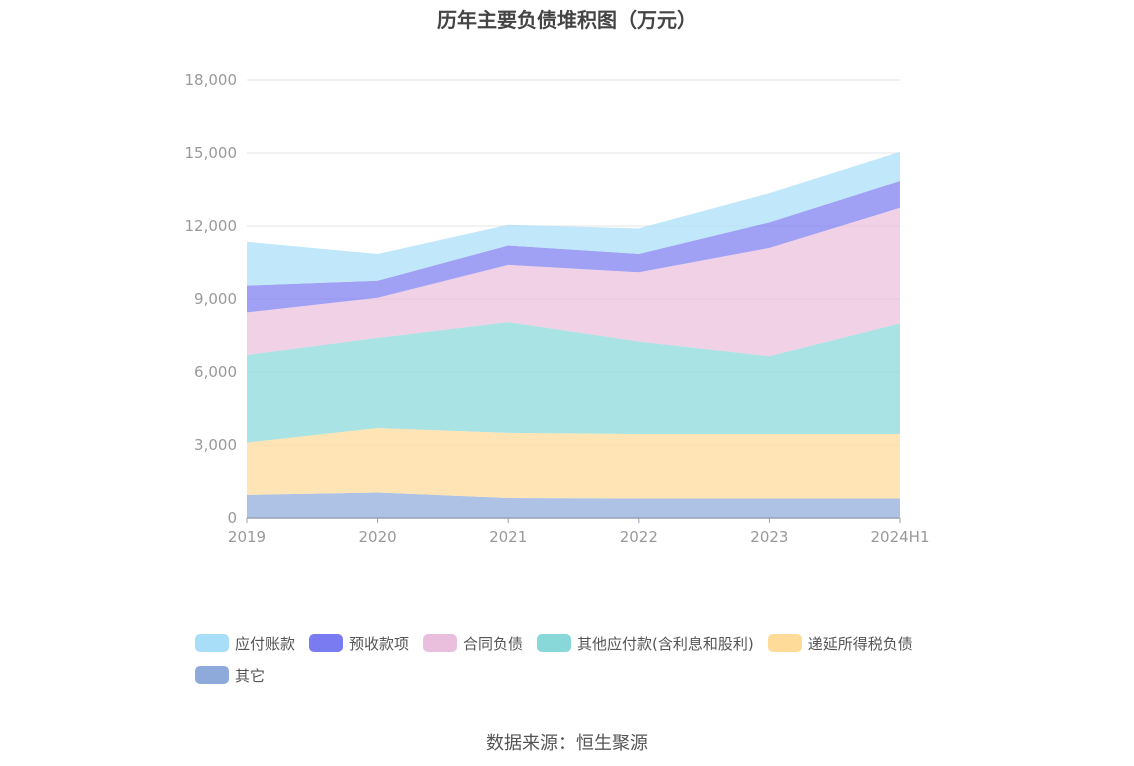 This screenshot has height=766, width=1134. What do you see at coordinates (230, 675) in the screenshot?
I see `legend-item: 其它` at bounding box center [230, 675].